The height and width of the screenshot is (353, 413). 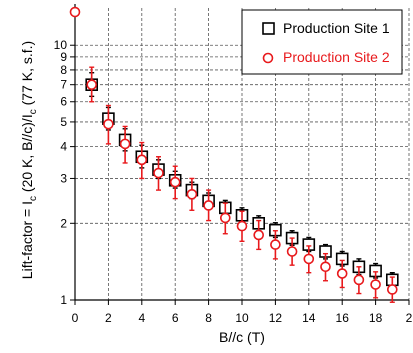 I want to click on y-tick-label: 10, so click(x=61, y=45).